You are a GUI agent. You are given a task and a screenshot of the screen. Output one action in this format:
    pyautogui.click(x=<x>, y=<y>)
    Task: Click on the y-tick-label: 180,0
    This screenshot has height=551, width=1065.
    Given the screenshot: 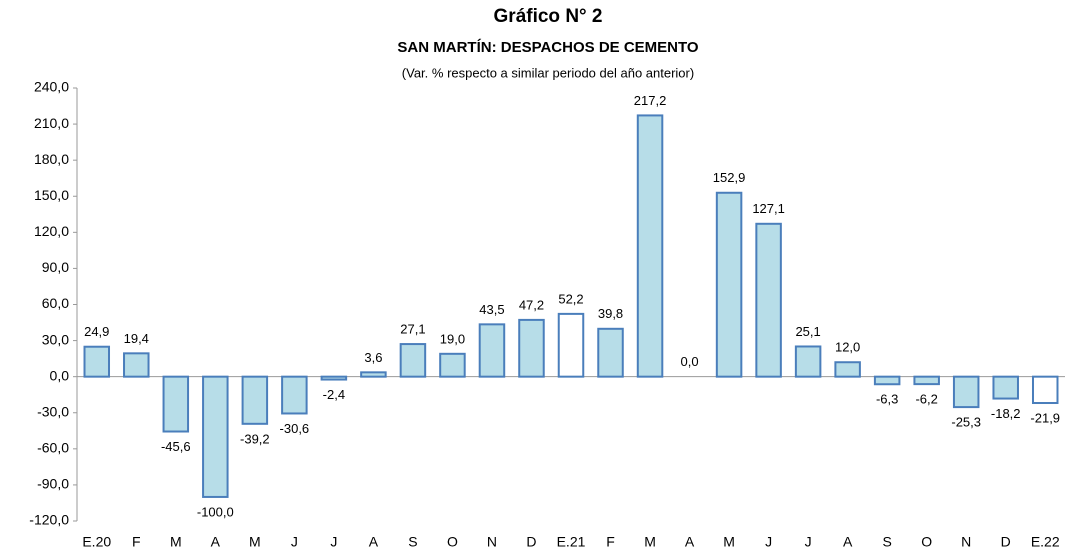 What is the action you would take?
    pyautogui.click(x=51, y=159)
    